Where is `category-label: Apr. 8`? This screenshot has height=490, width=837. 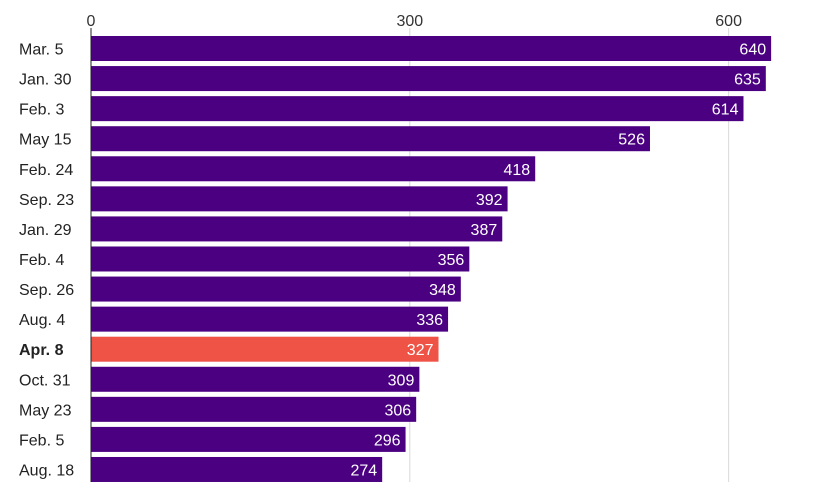 category-label: Apr. 8 is located at coordinates (41, 350).